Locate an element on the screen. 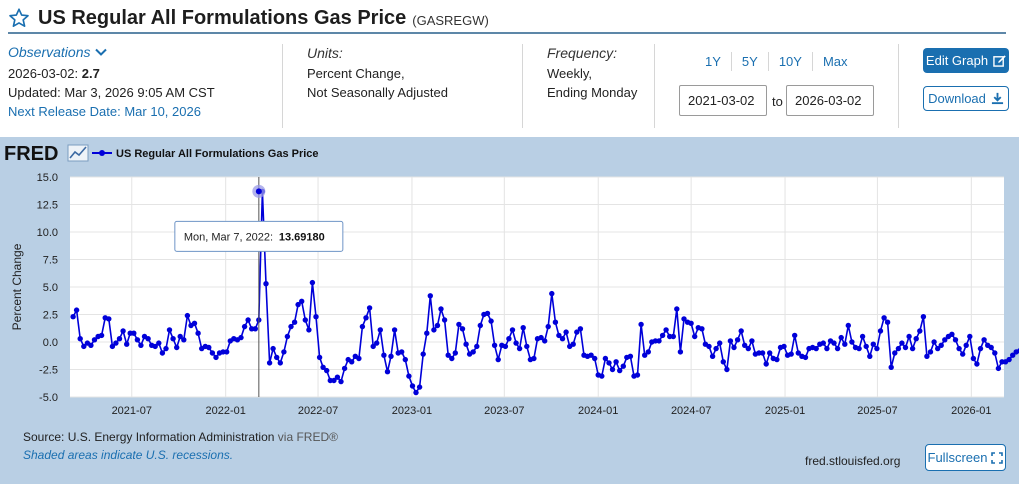  start-date-input is located at coordinates (723, 100).